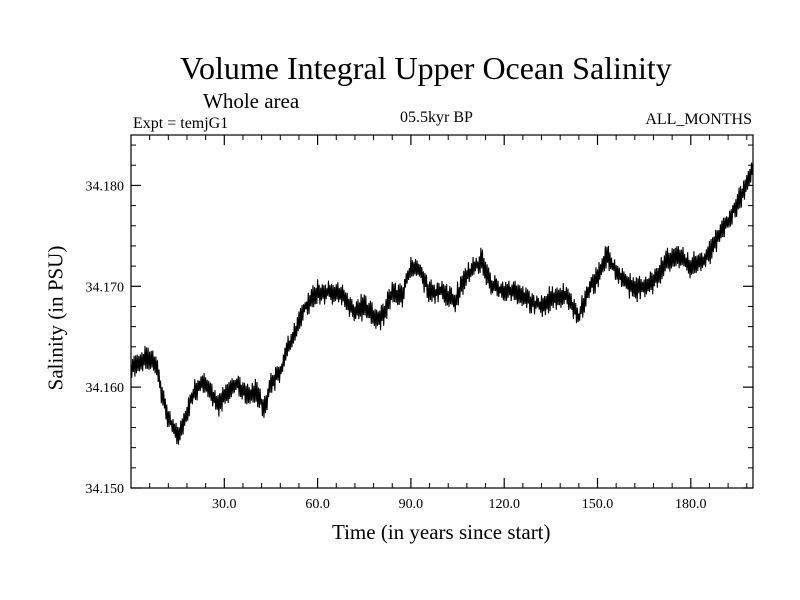  Describe the element at coordinates (504, 504) in the screenshot. I see `x-tick-label: 120.0` at that location.